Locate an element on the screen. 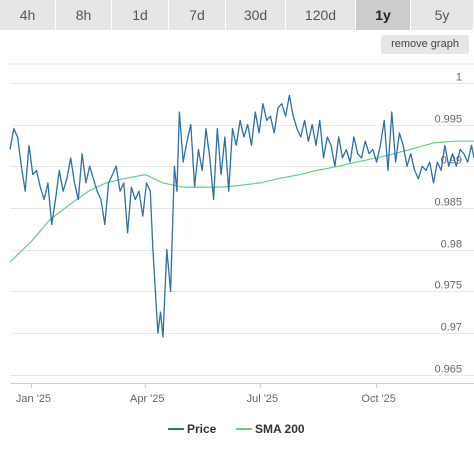 The image size is (474, 455). x-tick-label: Jul '25 is located at coordinates (262, 399).